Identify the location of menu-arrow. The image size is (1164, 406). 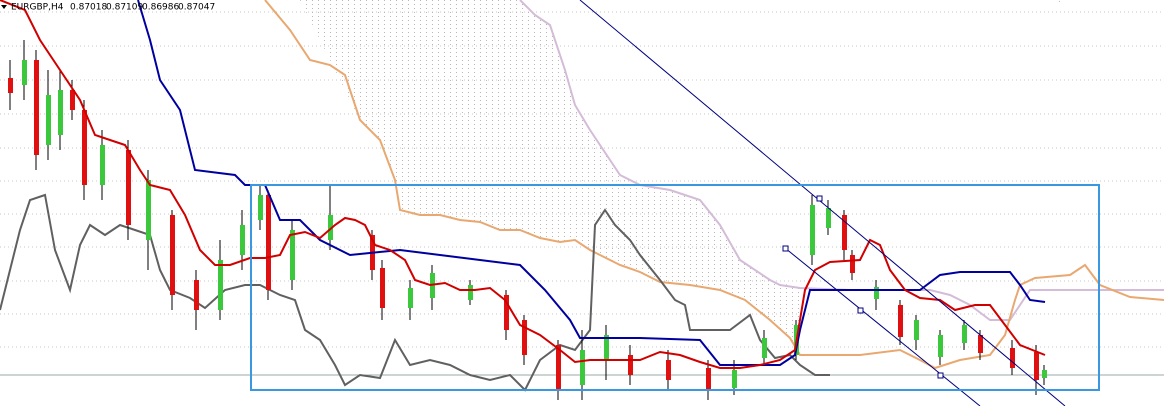
(4, 7).